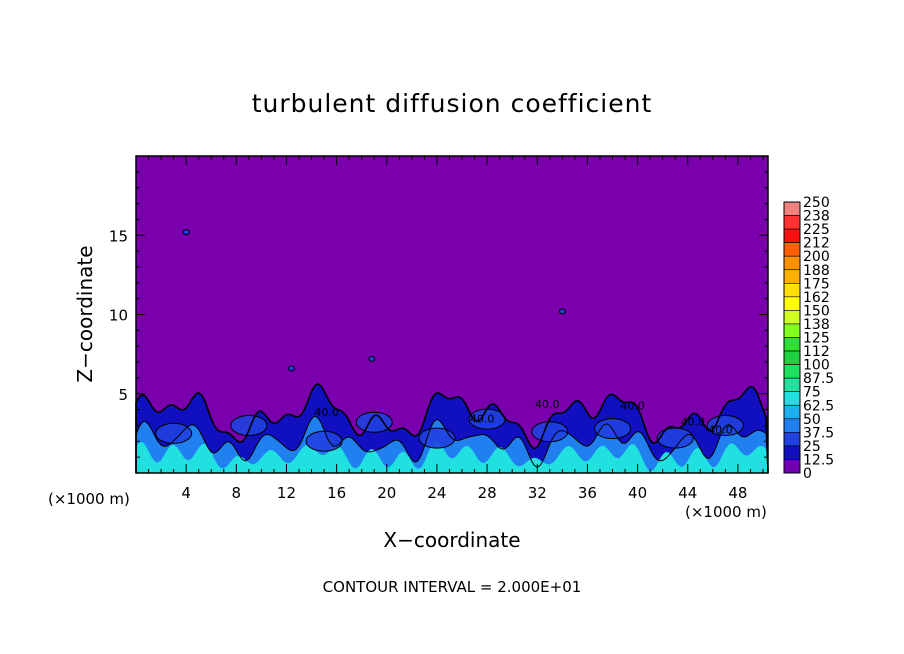  I want to click on colorbar-label: 37.5, so click(818, 433).